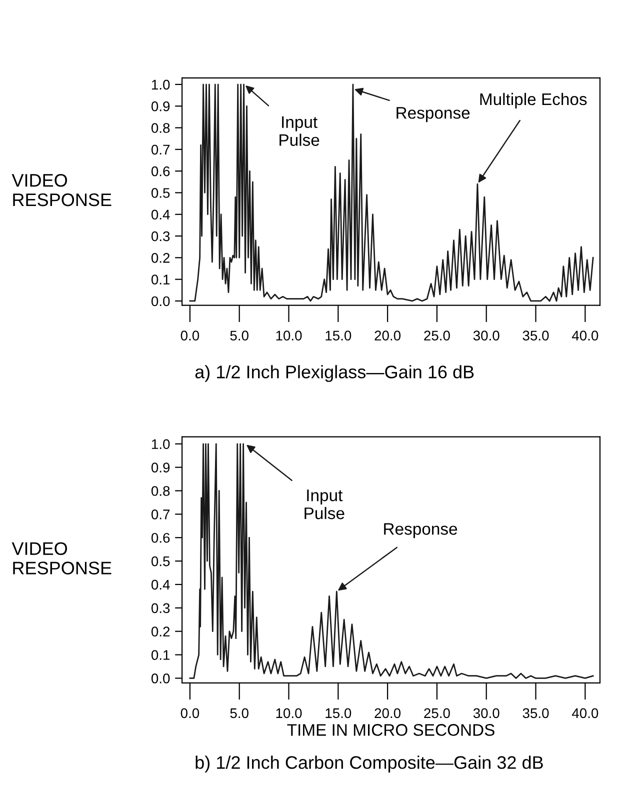 Image resolution: width=641 pixels, height=812 pixels. I want to click on annotation: Multiple Echos, so click(533, 100).